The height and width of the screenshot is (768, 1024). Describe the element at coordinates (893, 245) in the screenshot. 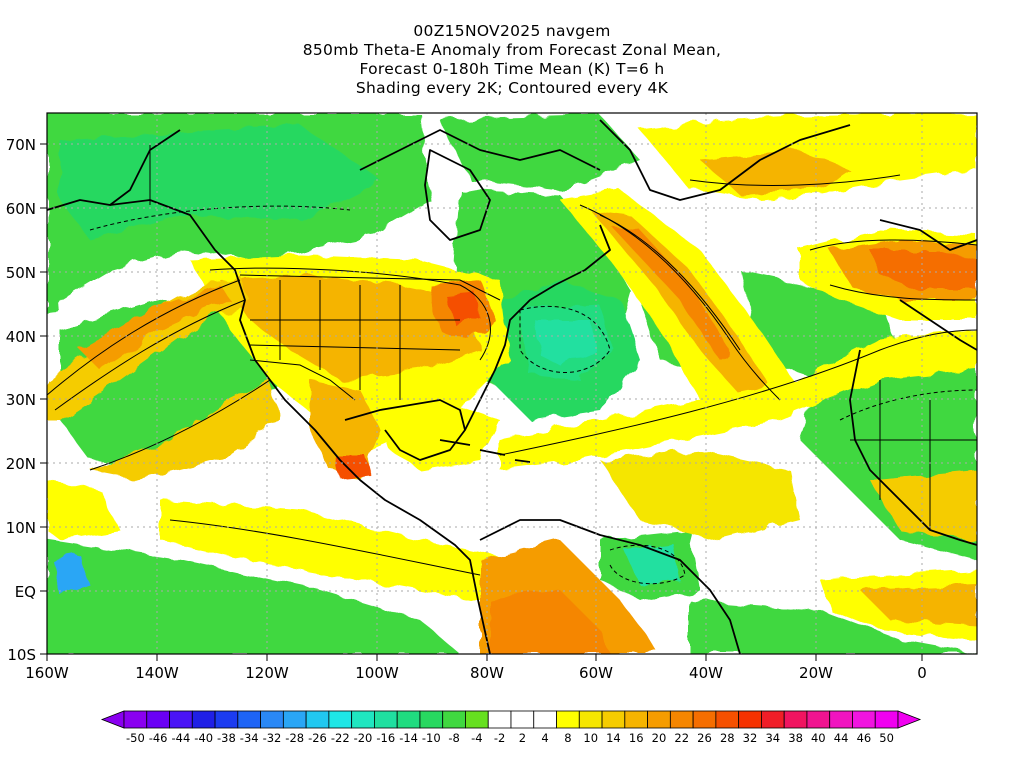

I see `contour-europe` at that location.